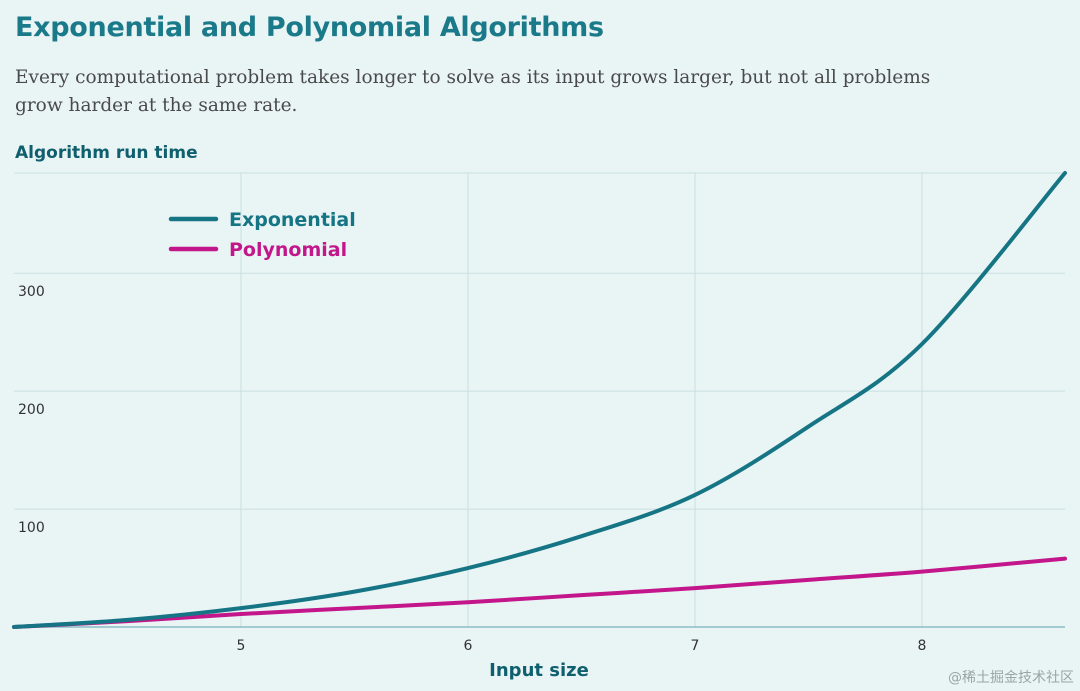 This screenshot has height=691, width=1080. Describe the element at coordinates (539, 592) in the screenshot. I see `series-line-polynomial` at that location.